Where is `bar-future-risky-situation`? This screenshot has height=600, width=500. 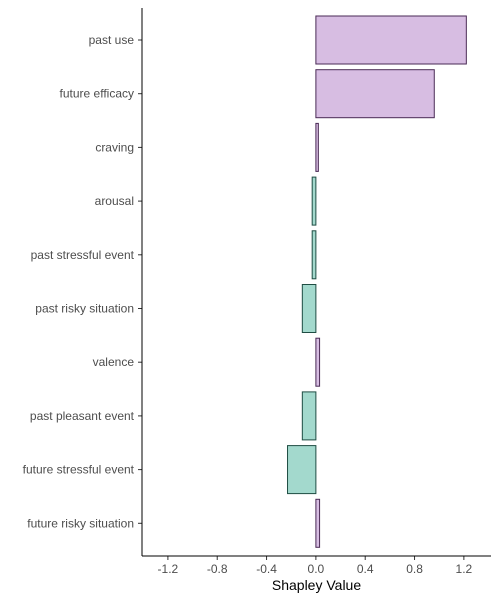
bar-future-risky-situation is located at coordinates (318, 523).